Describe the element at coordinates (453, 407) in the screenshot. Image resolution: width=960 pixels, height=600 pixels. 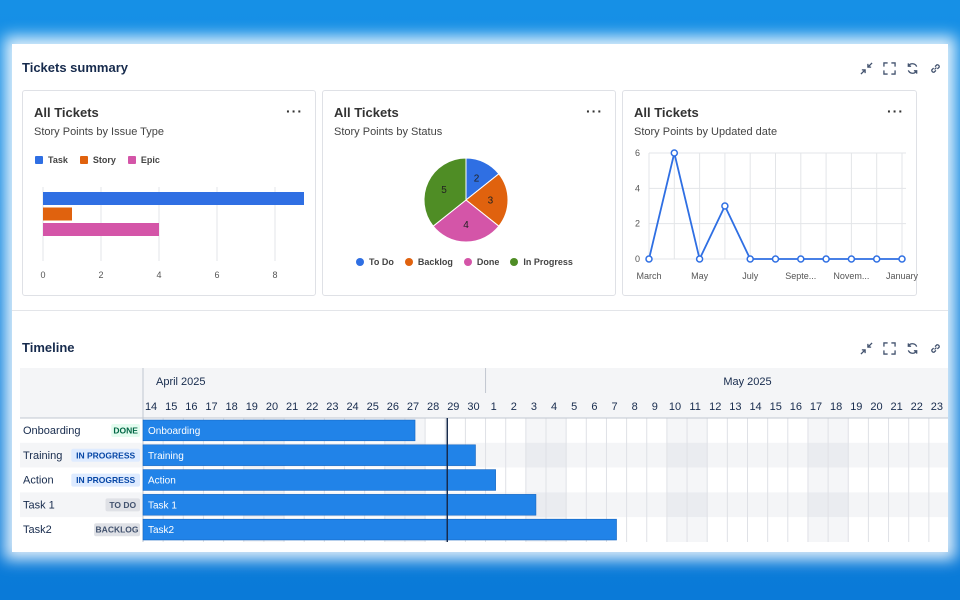
I see `day-label: 29` at that location.